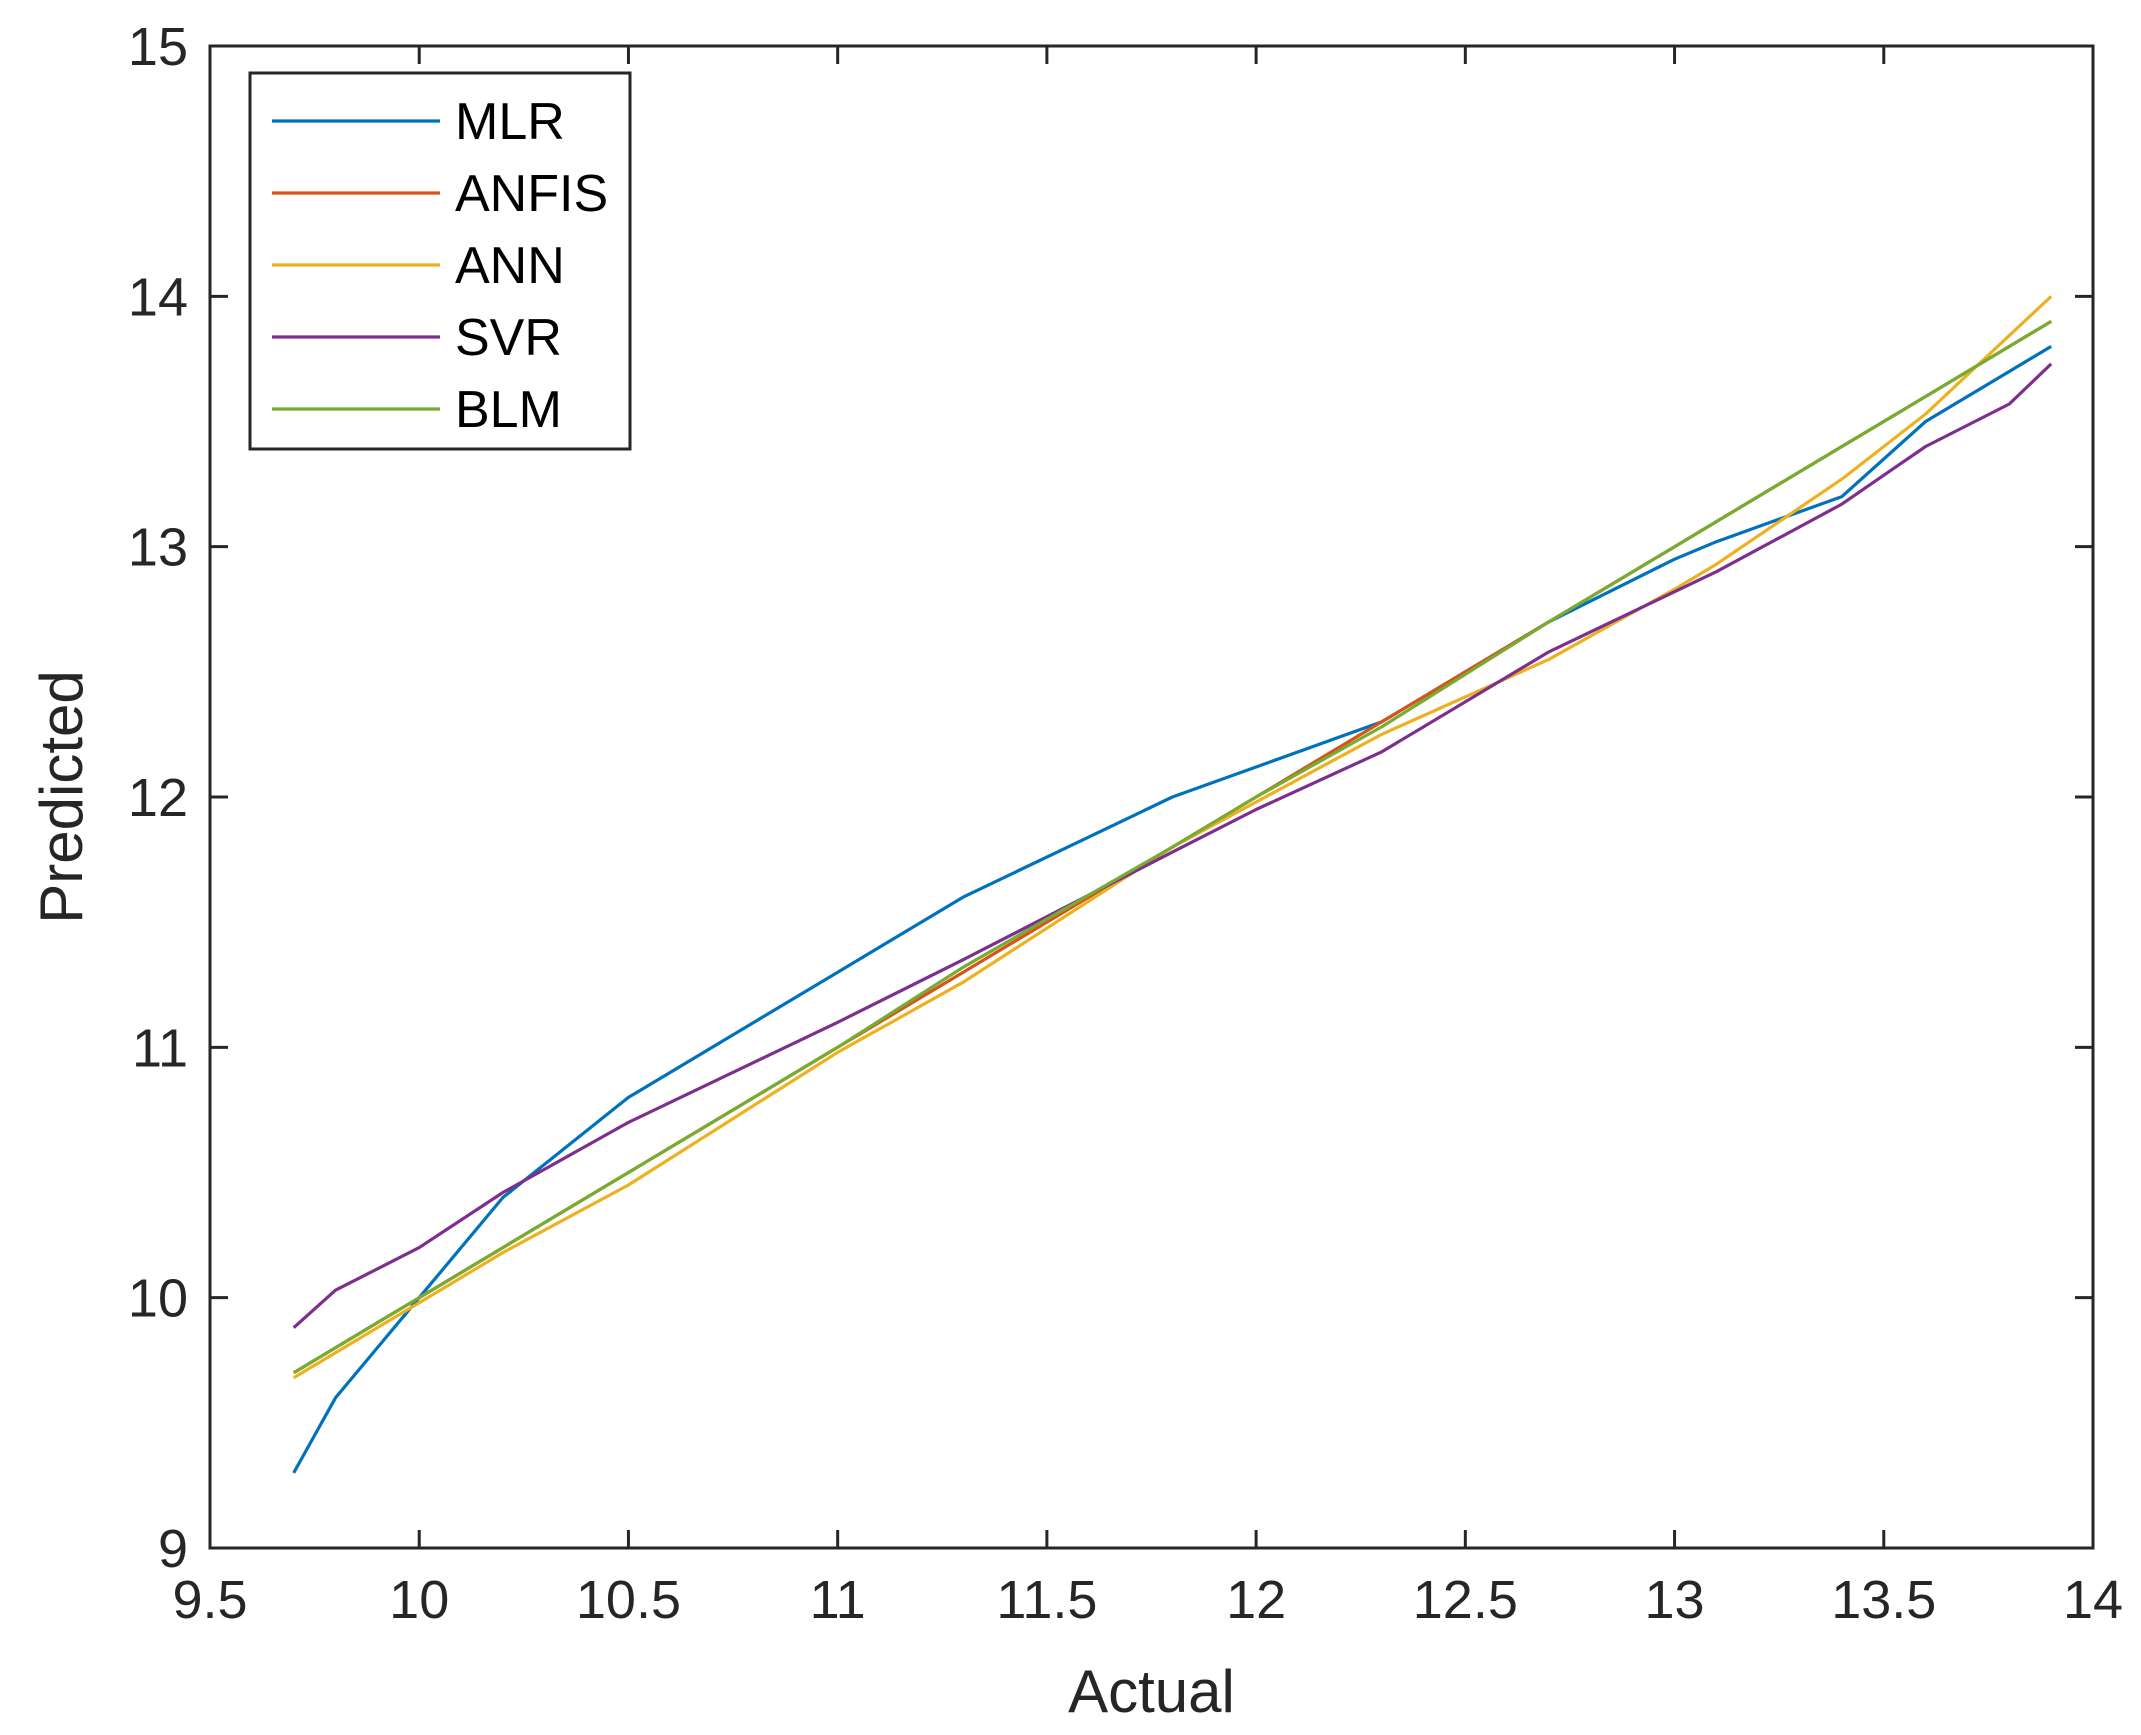 This screenshot has height=1735, width=2141. Describe the element at coordinates (510, 266) in the screenshot. I see `legend-label: ANN` at that location.